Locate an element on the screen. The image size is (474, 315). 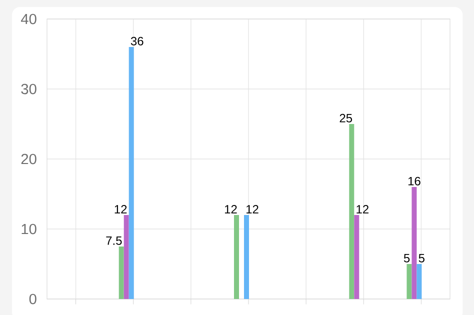
y-tick-label: 30 is located at coordinates (28, 89).